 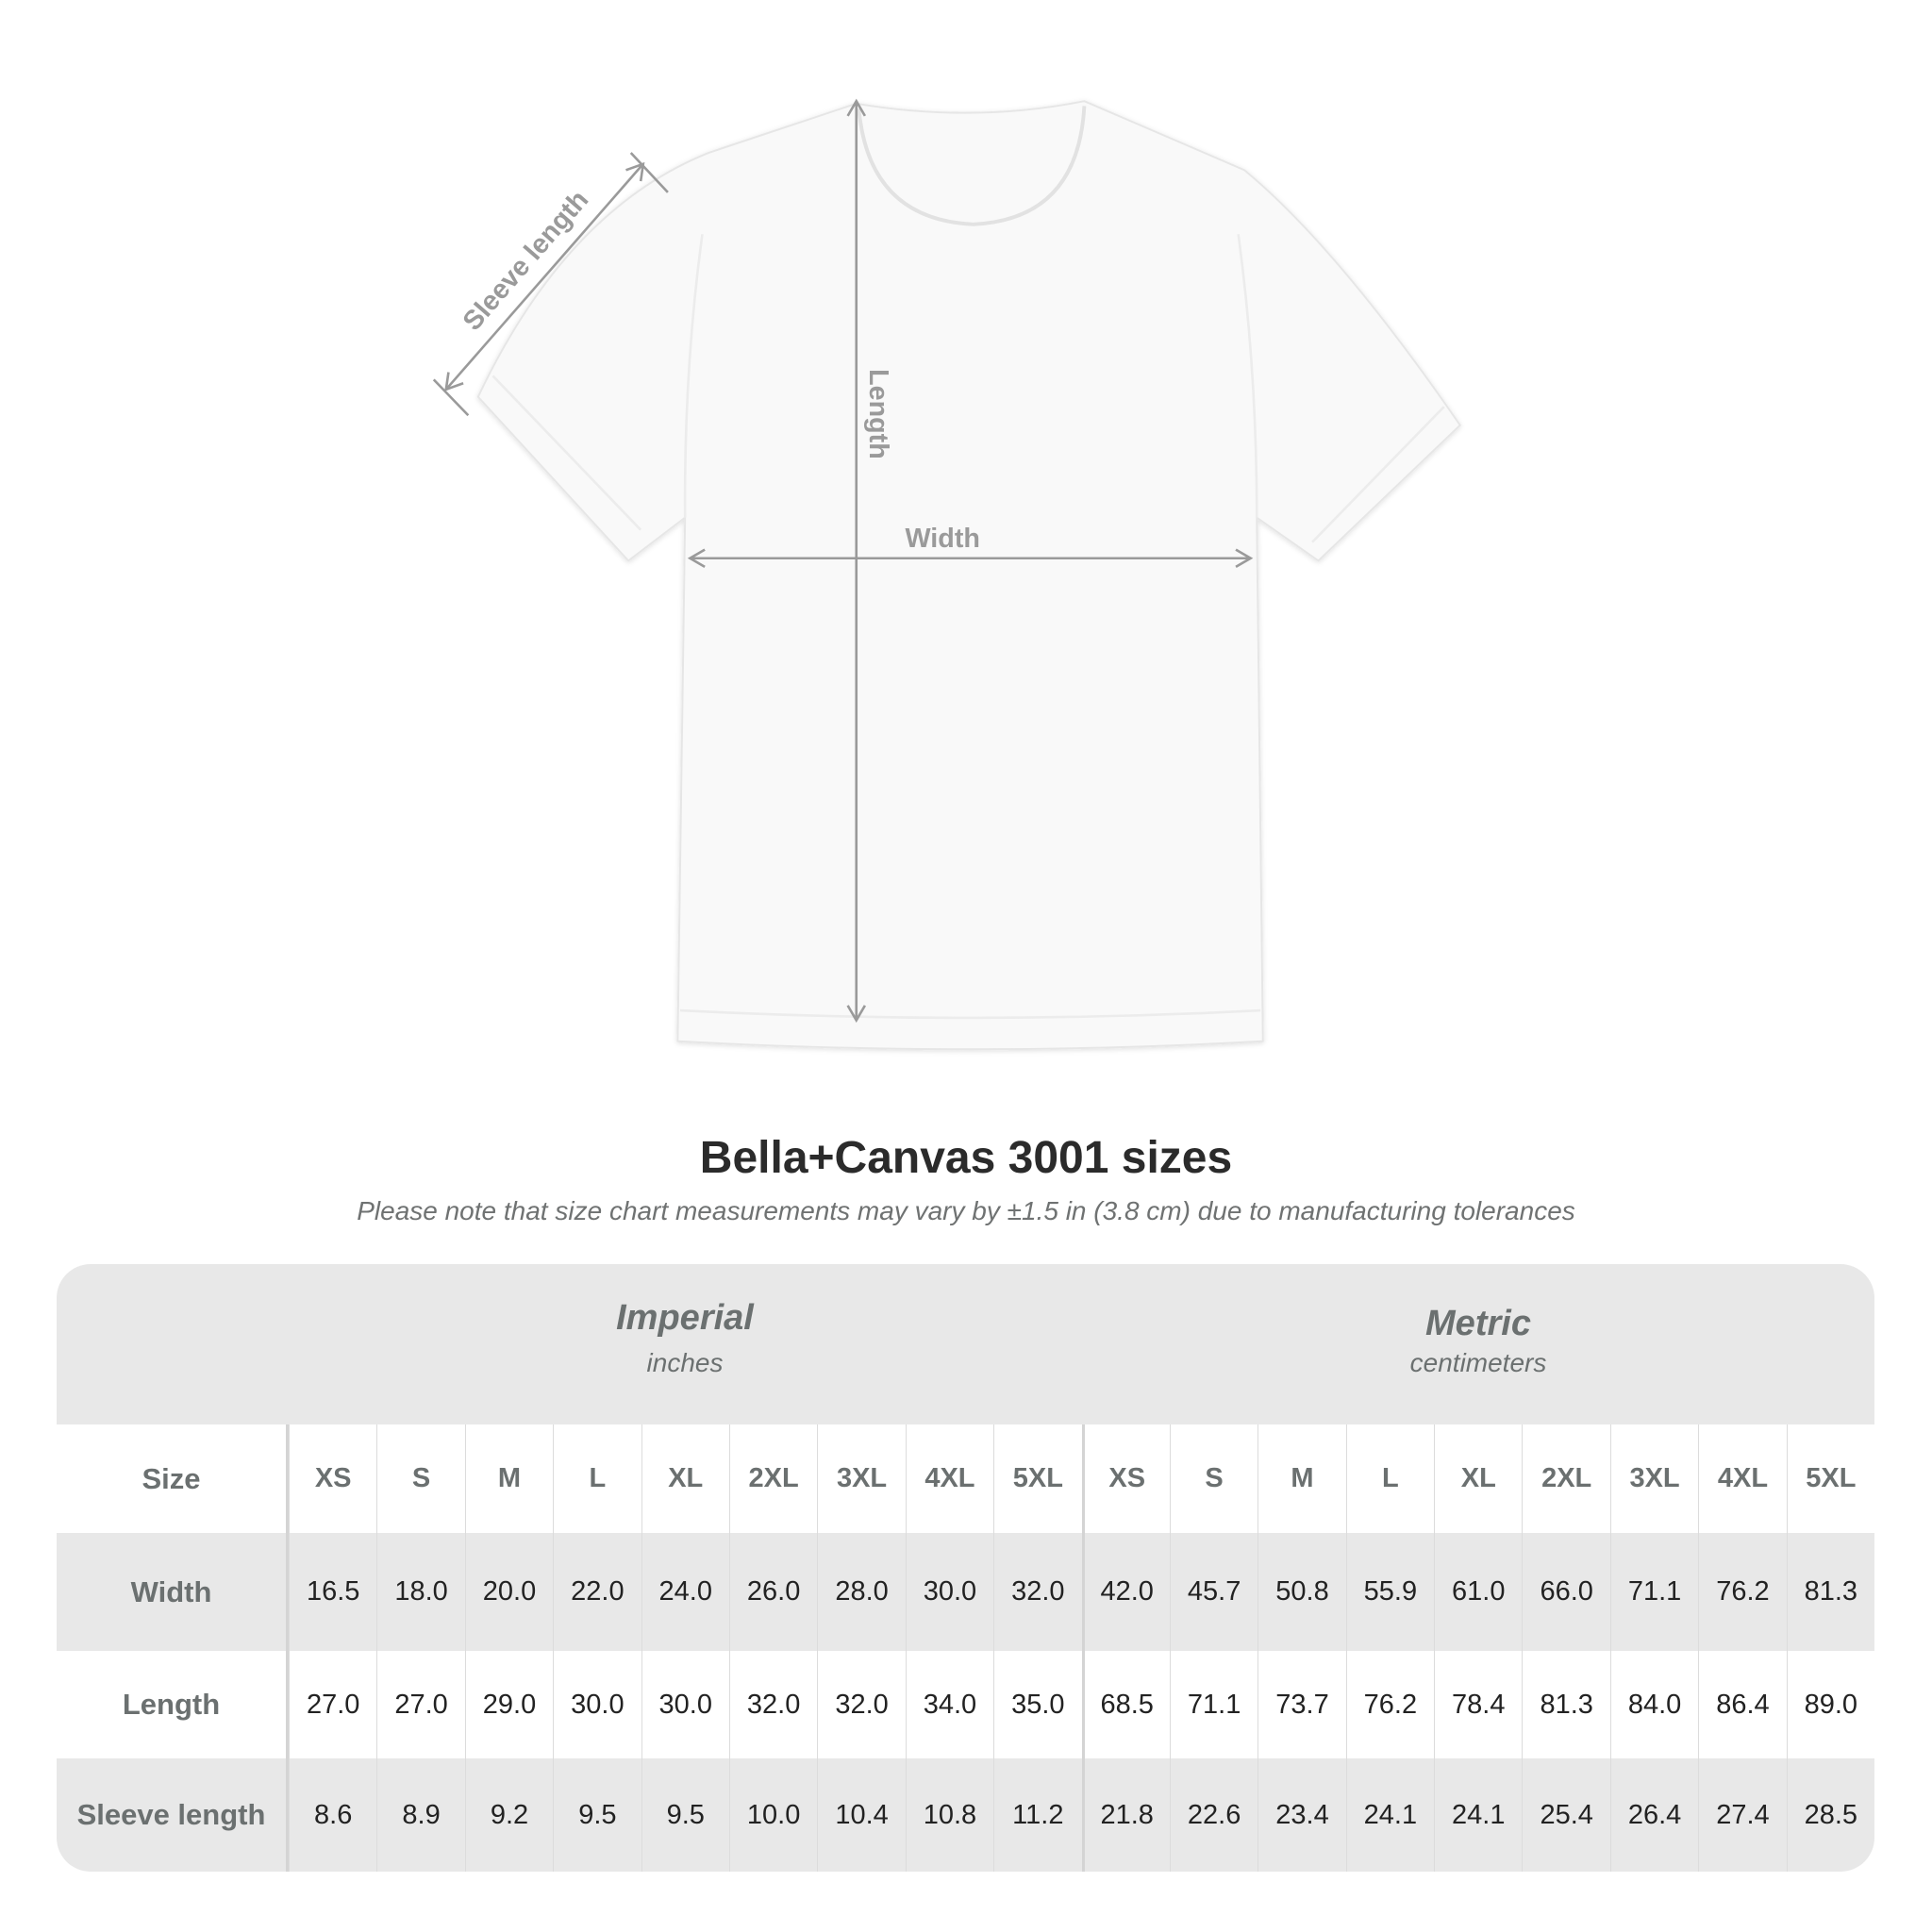 I want to click on width-arrow, so click(x=971, y=558).